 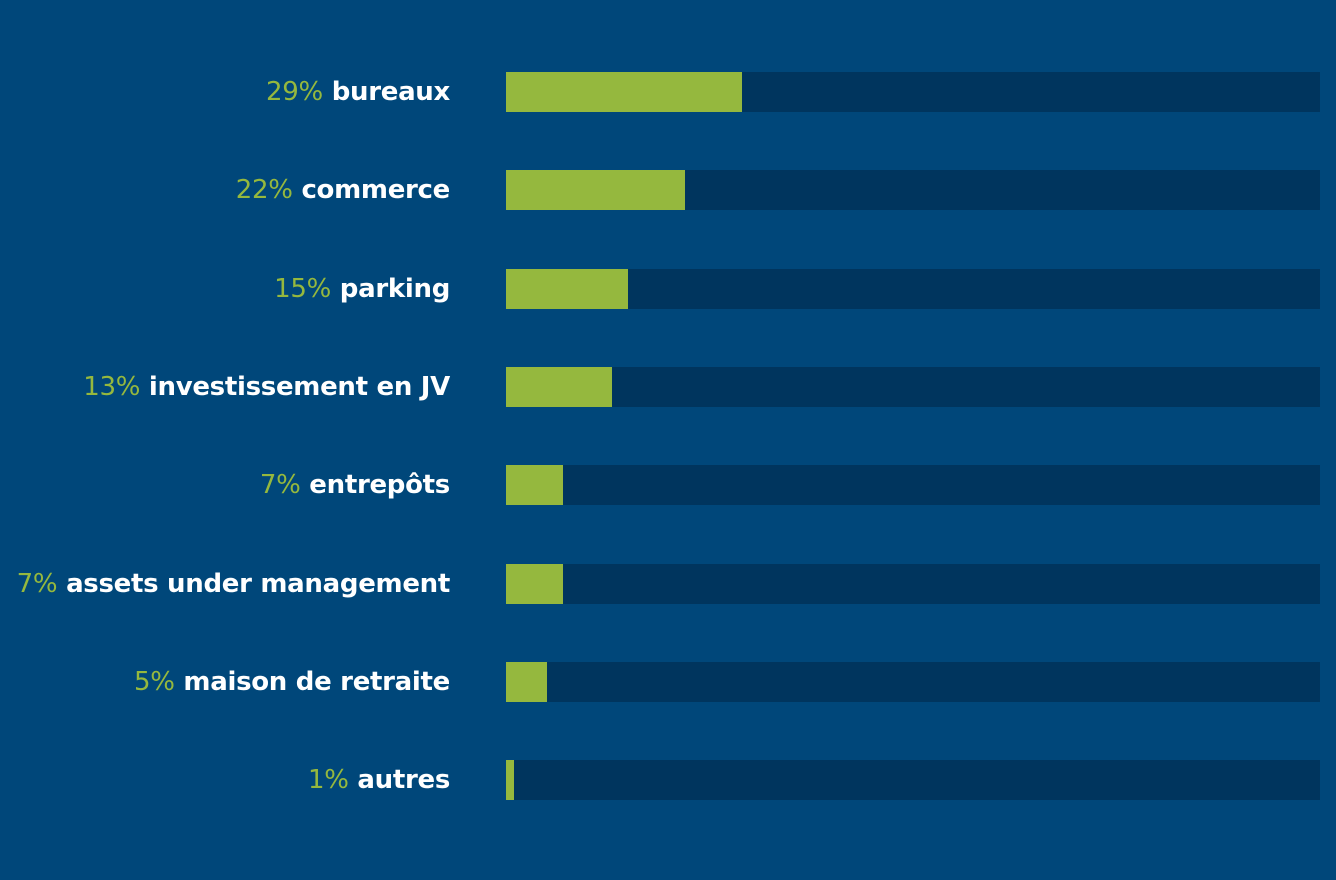 I want to click on bar-row: 7% assets under management, so click(x=668, y=584).